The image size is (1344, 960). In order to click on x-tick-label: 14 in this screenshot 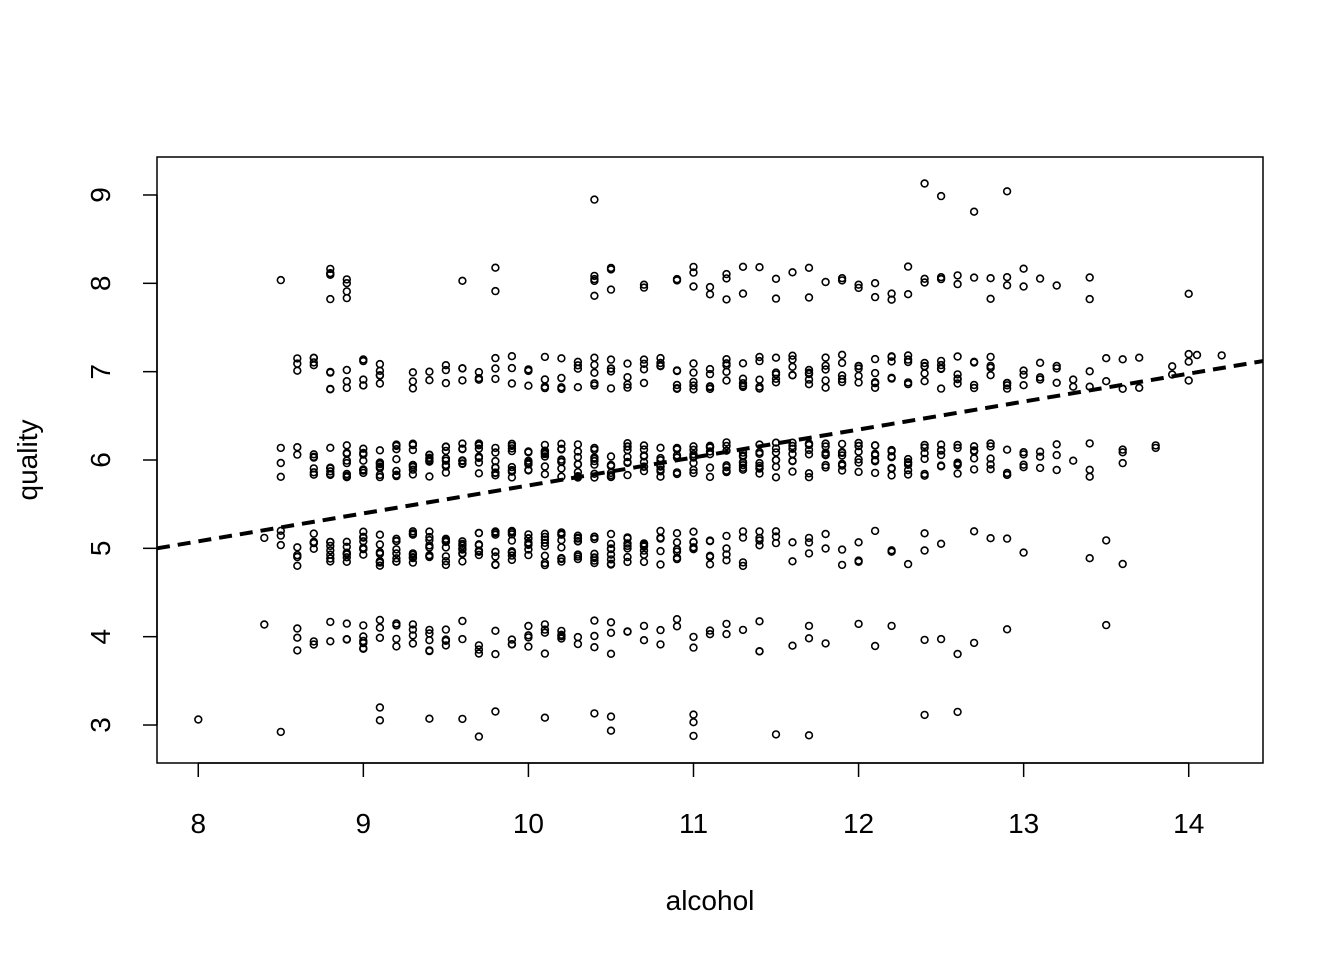, I will do `click(1188, 823)`.